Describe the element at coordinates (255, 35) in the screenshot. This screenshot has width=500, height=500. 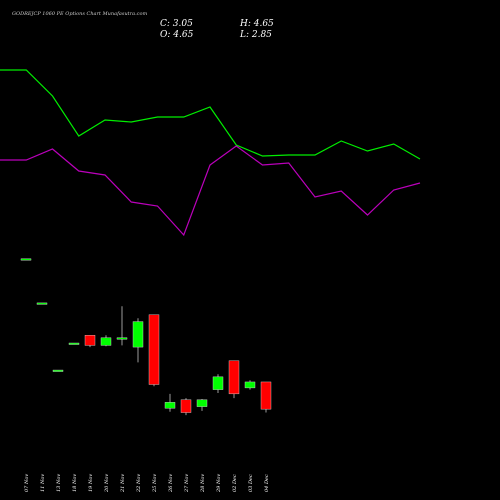
I see `low-label: L: 2.85` at that location.